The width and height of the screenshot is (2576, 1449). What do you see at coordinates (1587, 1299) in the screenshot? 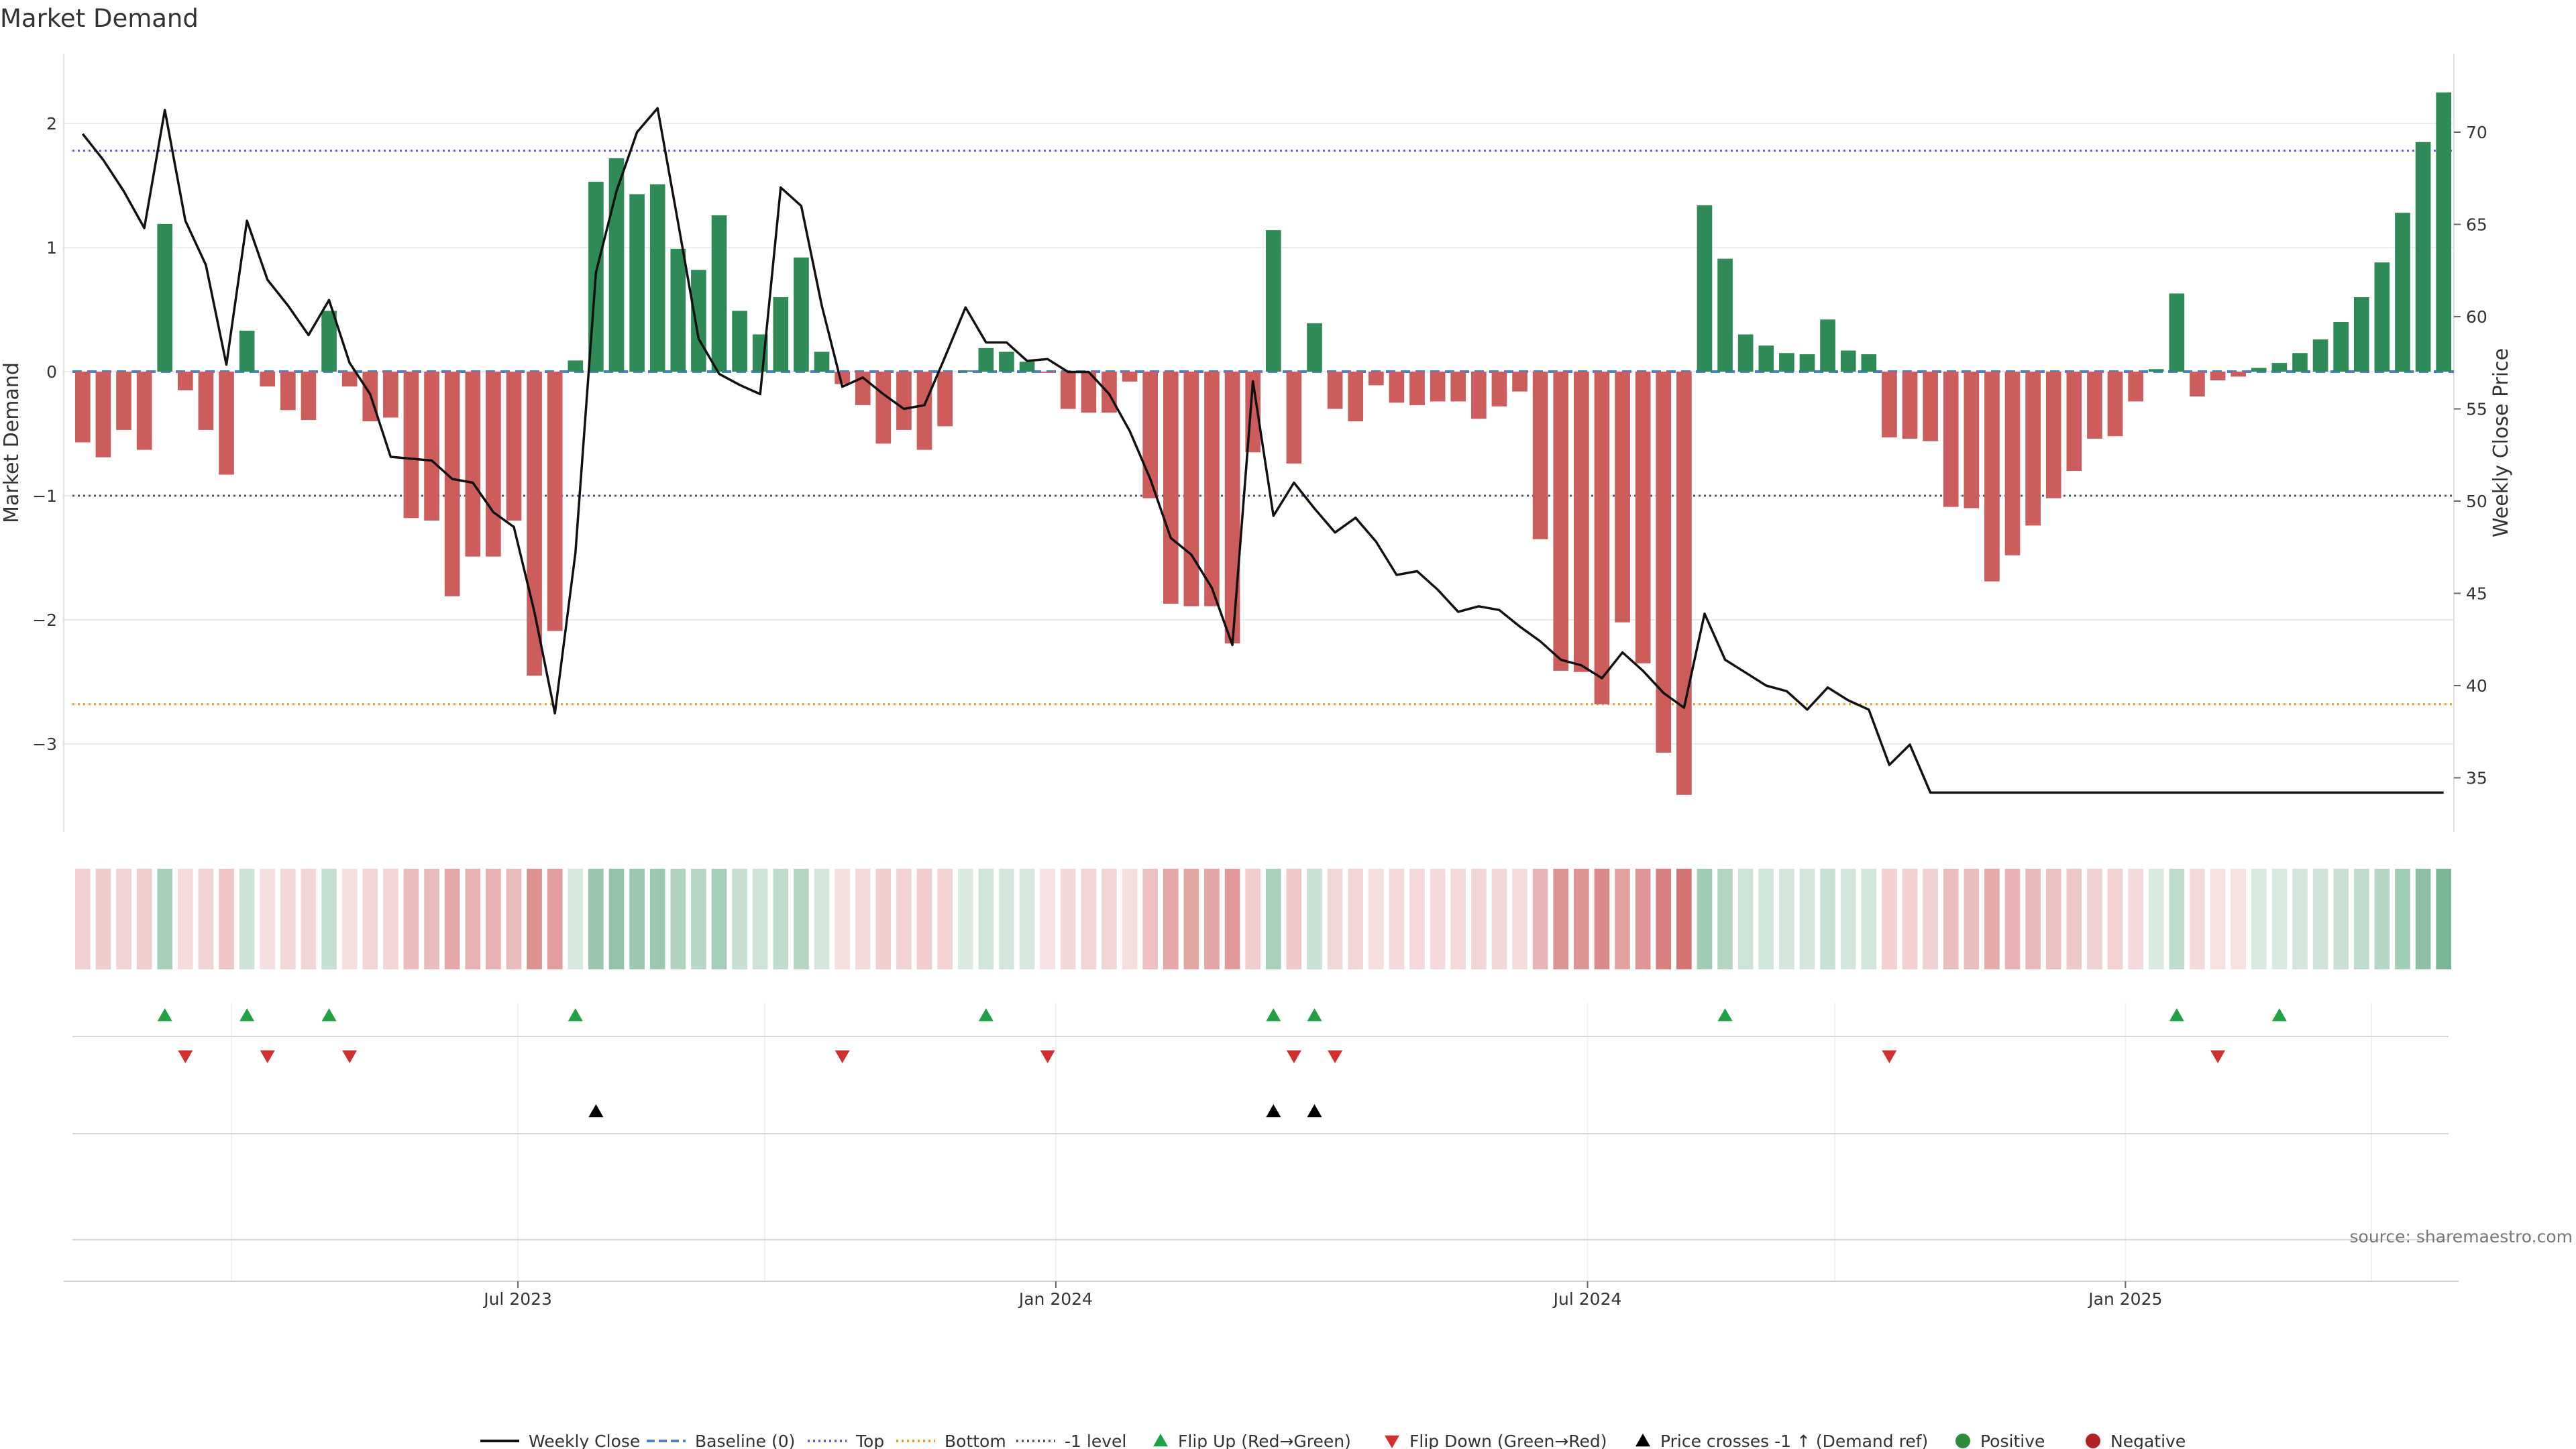
I see `x-tick-label: Jul 2024` at bounding box center [1587, 1299].